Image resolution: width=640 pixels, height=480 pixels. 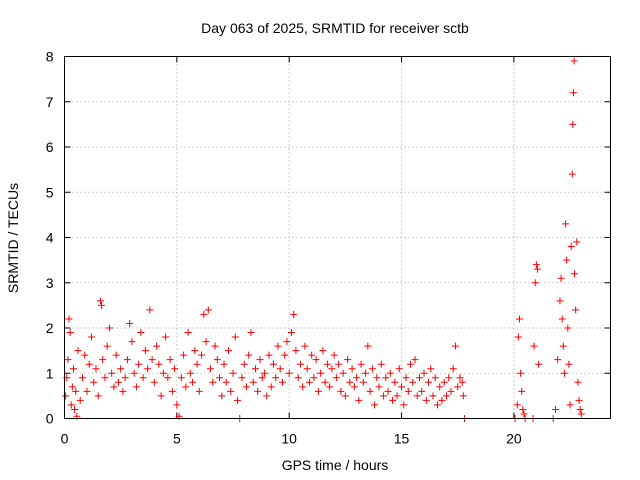 What do you see at coordinates (289, 439) in the screenshot?
I see `x-tick-label: 10` at bounding box center [289, 439].